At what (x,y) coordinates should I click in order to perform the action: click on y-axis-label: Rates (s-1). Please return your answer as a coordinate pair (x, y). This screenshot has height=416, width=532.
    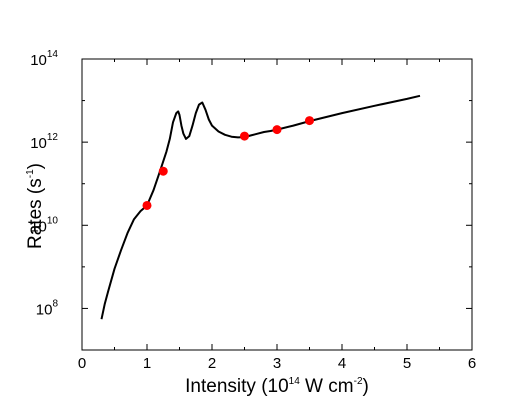
    Looking at the image, I should click on (35, 206).